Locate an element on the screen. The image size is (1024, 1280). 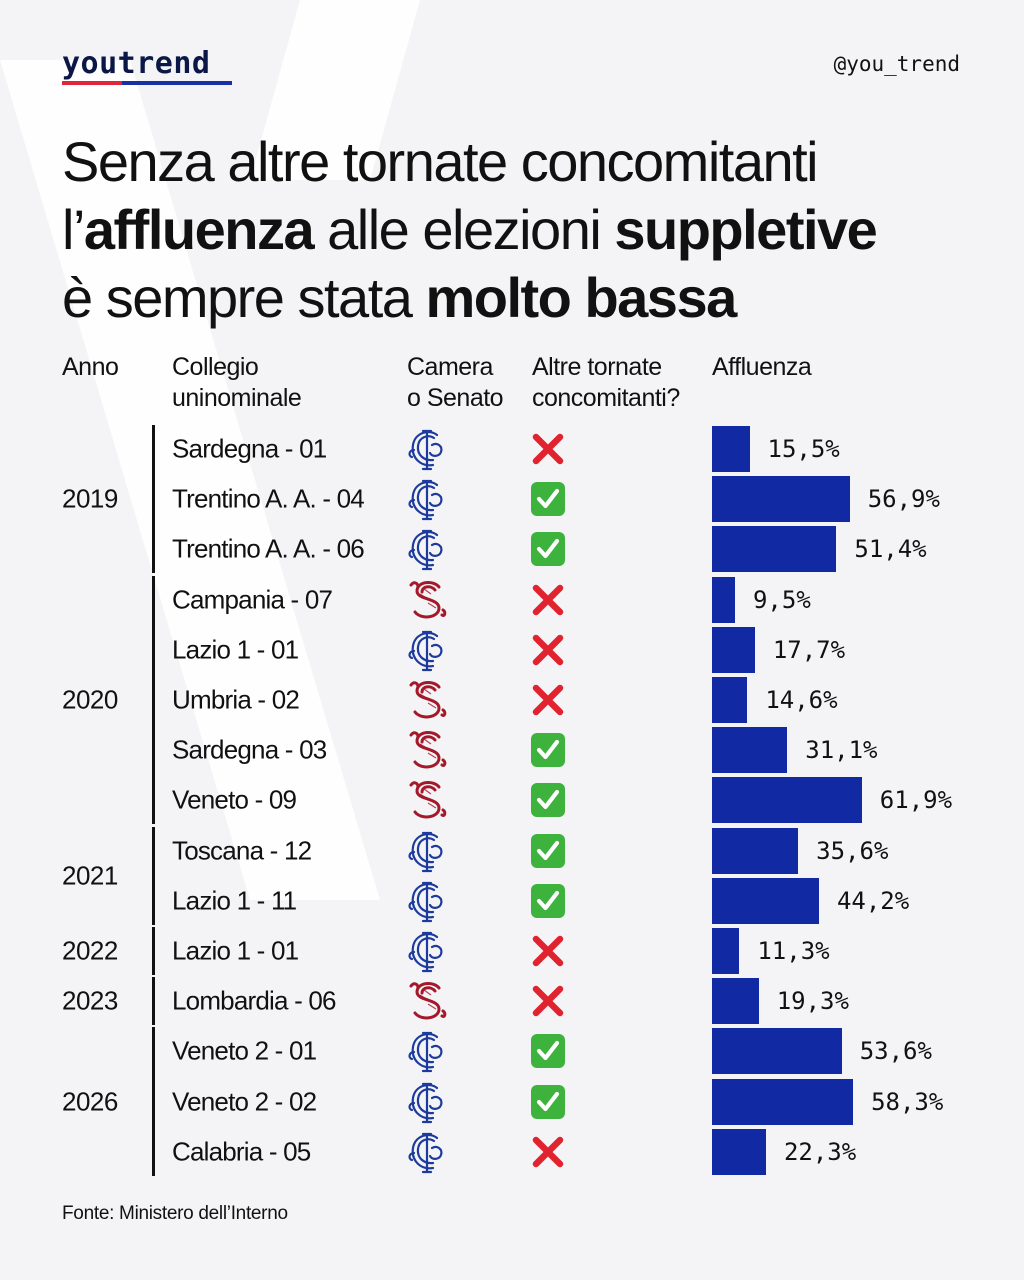
header-altre-tornate: Altre tornate concomitanti? is located at coordinates (606, 382).